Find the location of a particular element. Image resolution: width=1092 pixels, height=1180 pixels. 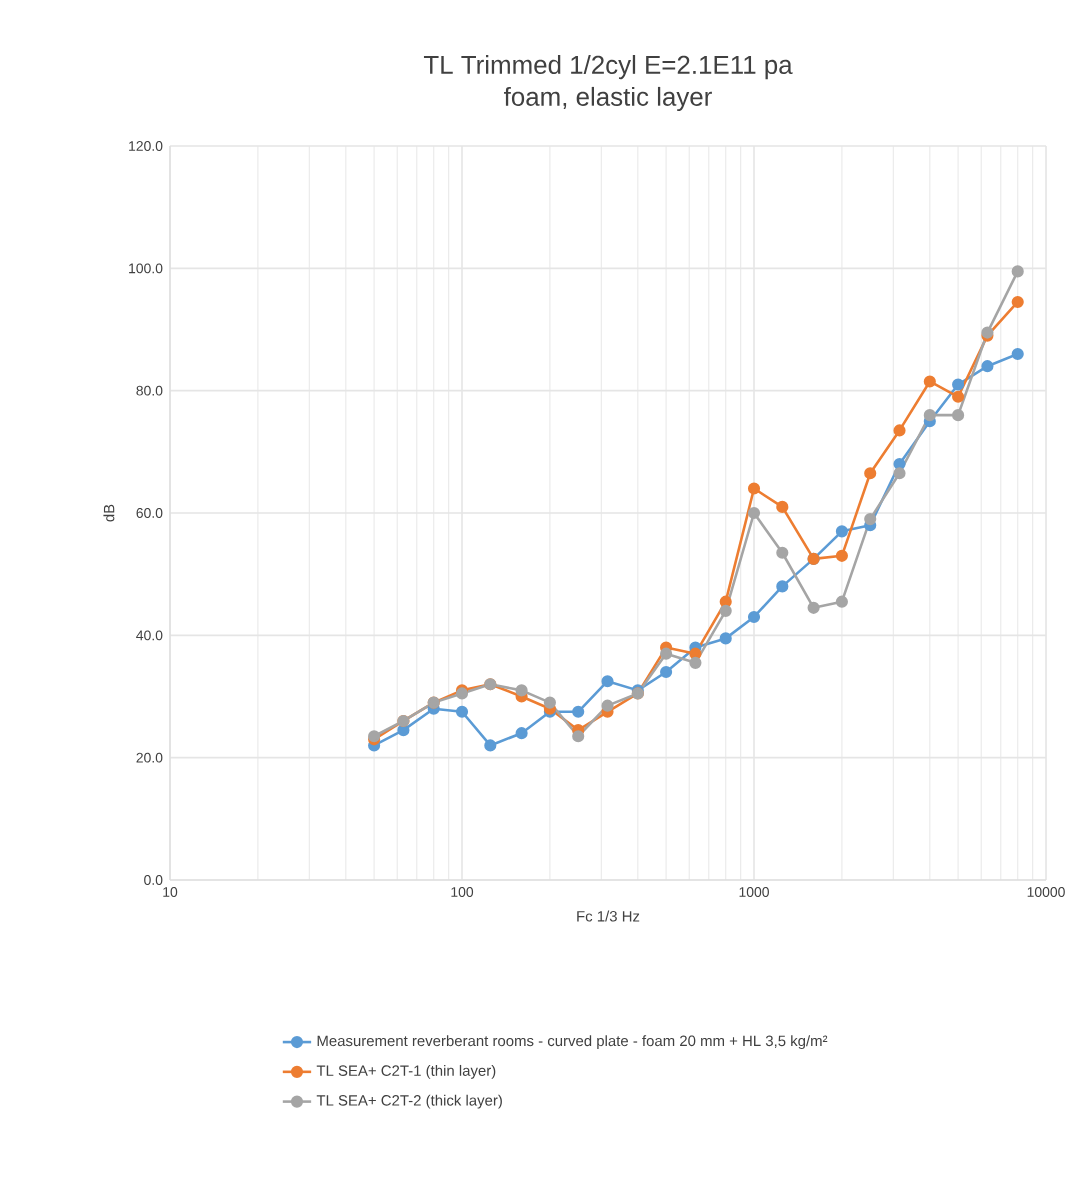

chart-subtitle: foam, elastic layer is located at coordinates (608, 99).